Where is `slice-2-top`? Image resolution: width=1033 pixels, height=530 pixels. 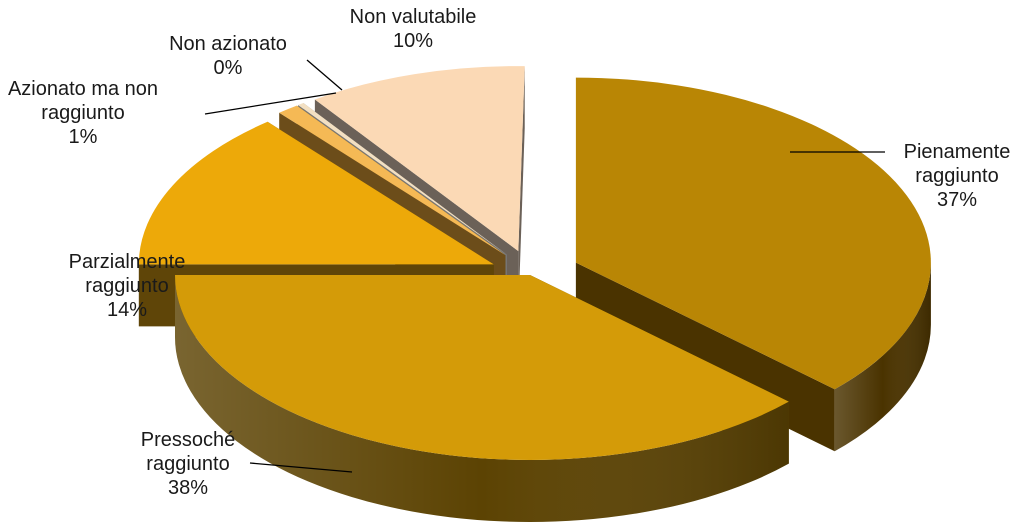
slice-2-top is located at coordinates (316, 193).